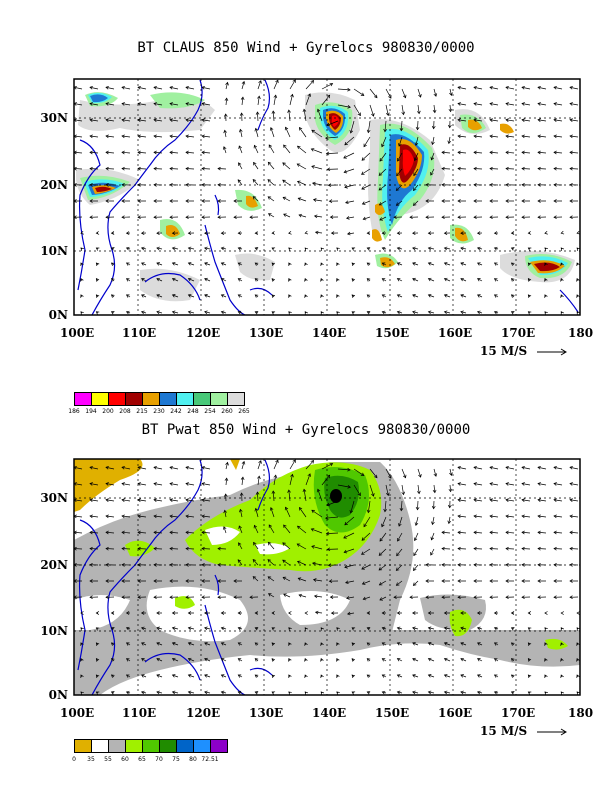  Describe the element at coordinates (159, 759) in the screenshot. I see `colorbar-label: 70` at that location.